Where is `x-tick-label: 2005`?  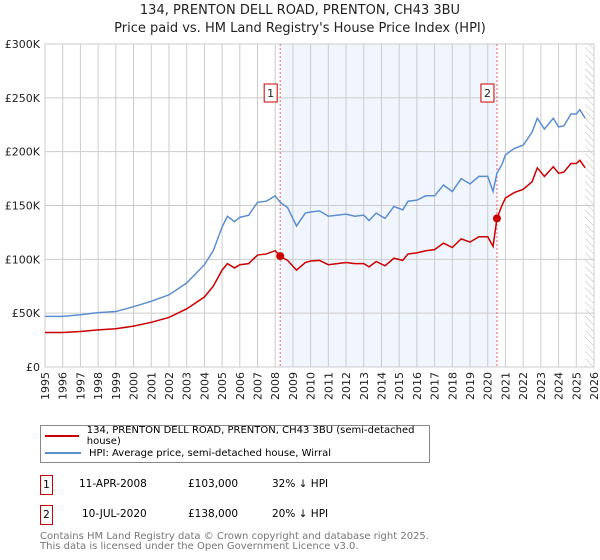
x-tick-label: 2005 is located at coordinates (222, 386).